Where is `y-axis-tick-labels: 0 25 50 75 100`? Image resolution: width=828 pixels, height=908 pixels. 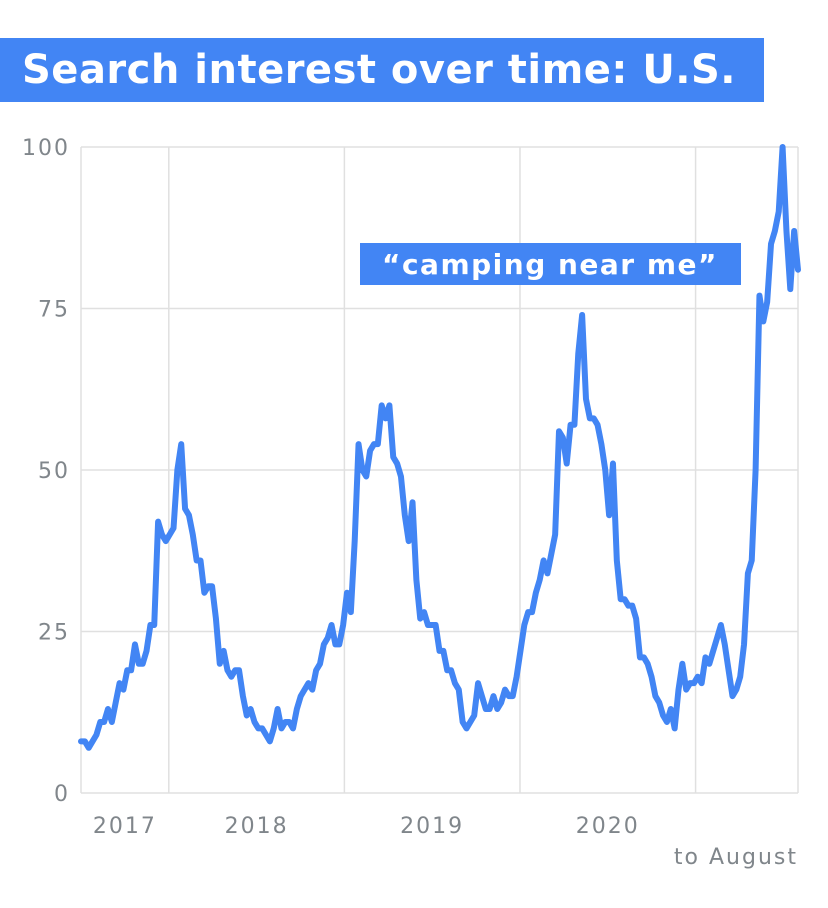 y-axis-tick-labels: 0 25 50 75 100 is located at coordinates (46, 471).